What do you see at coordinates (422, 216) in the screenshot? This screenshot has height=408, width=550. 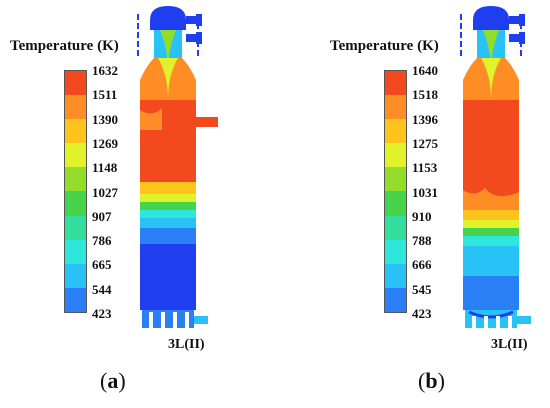 I see `tick-label: 910` at bounding box center [422, 216].